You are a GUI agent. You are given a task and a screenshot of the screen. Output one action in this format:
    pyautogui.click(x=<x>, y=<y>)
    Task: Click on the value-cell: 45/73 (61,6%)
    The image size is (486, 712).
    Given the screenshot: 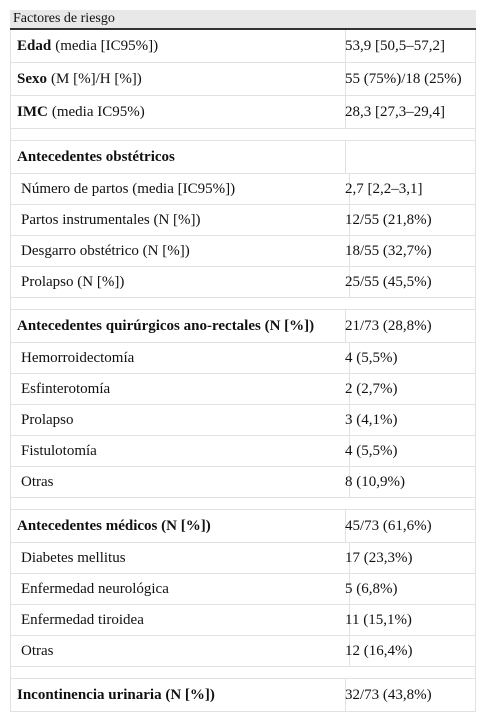 What is the action you would take?
    pyautogui.click(x=388, y=526)
    